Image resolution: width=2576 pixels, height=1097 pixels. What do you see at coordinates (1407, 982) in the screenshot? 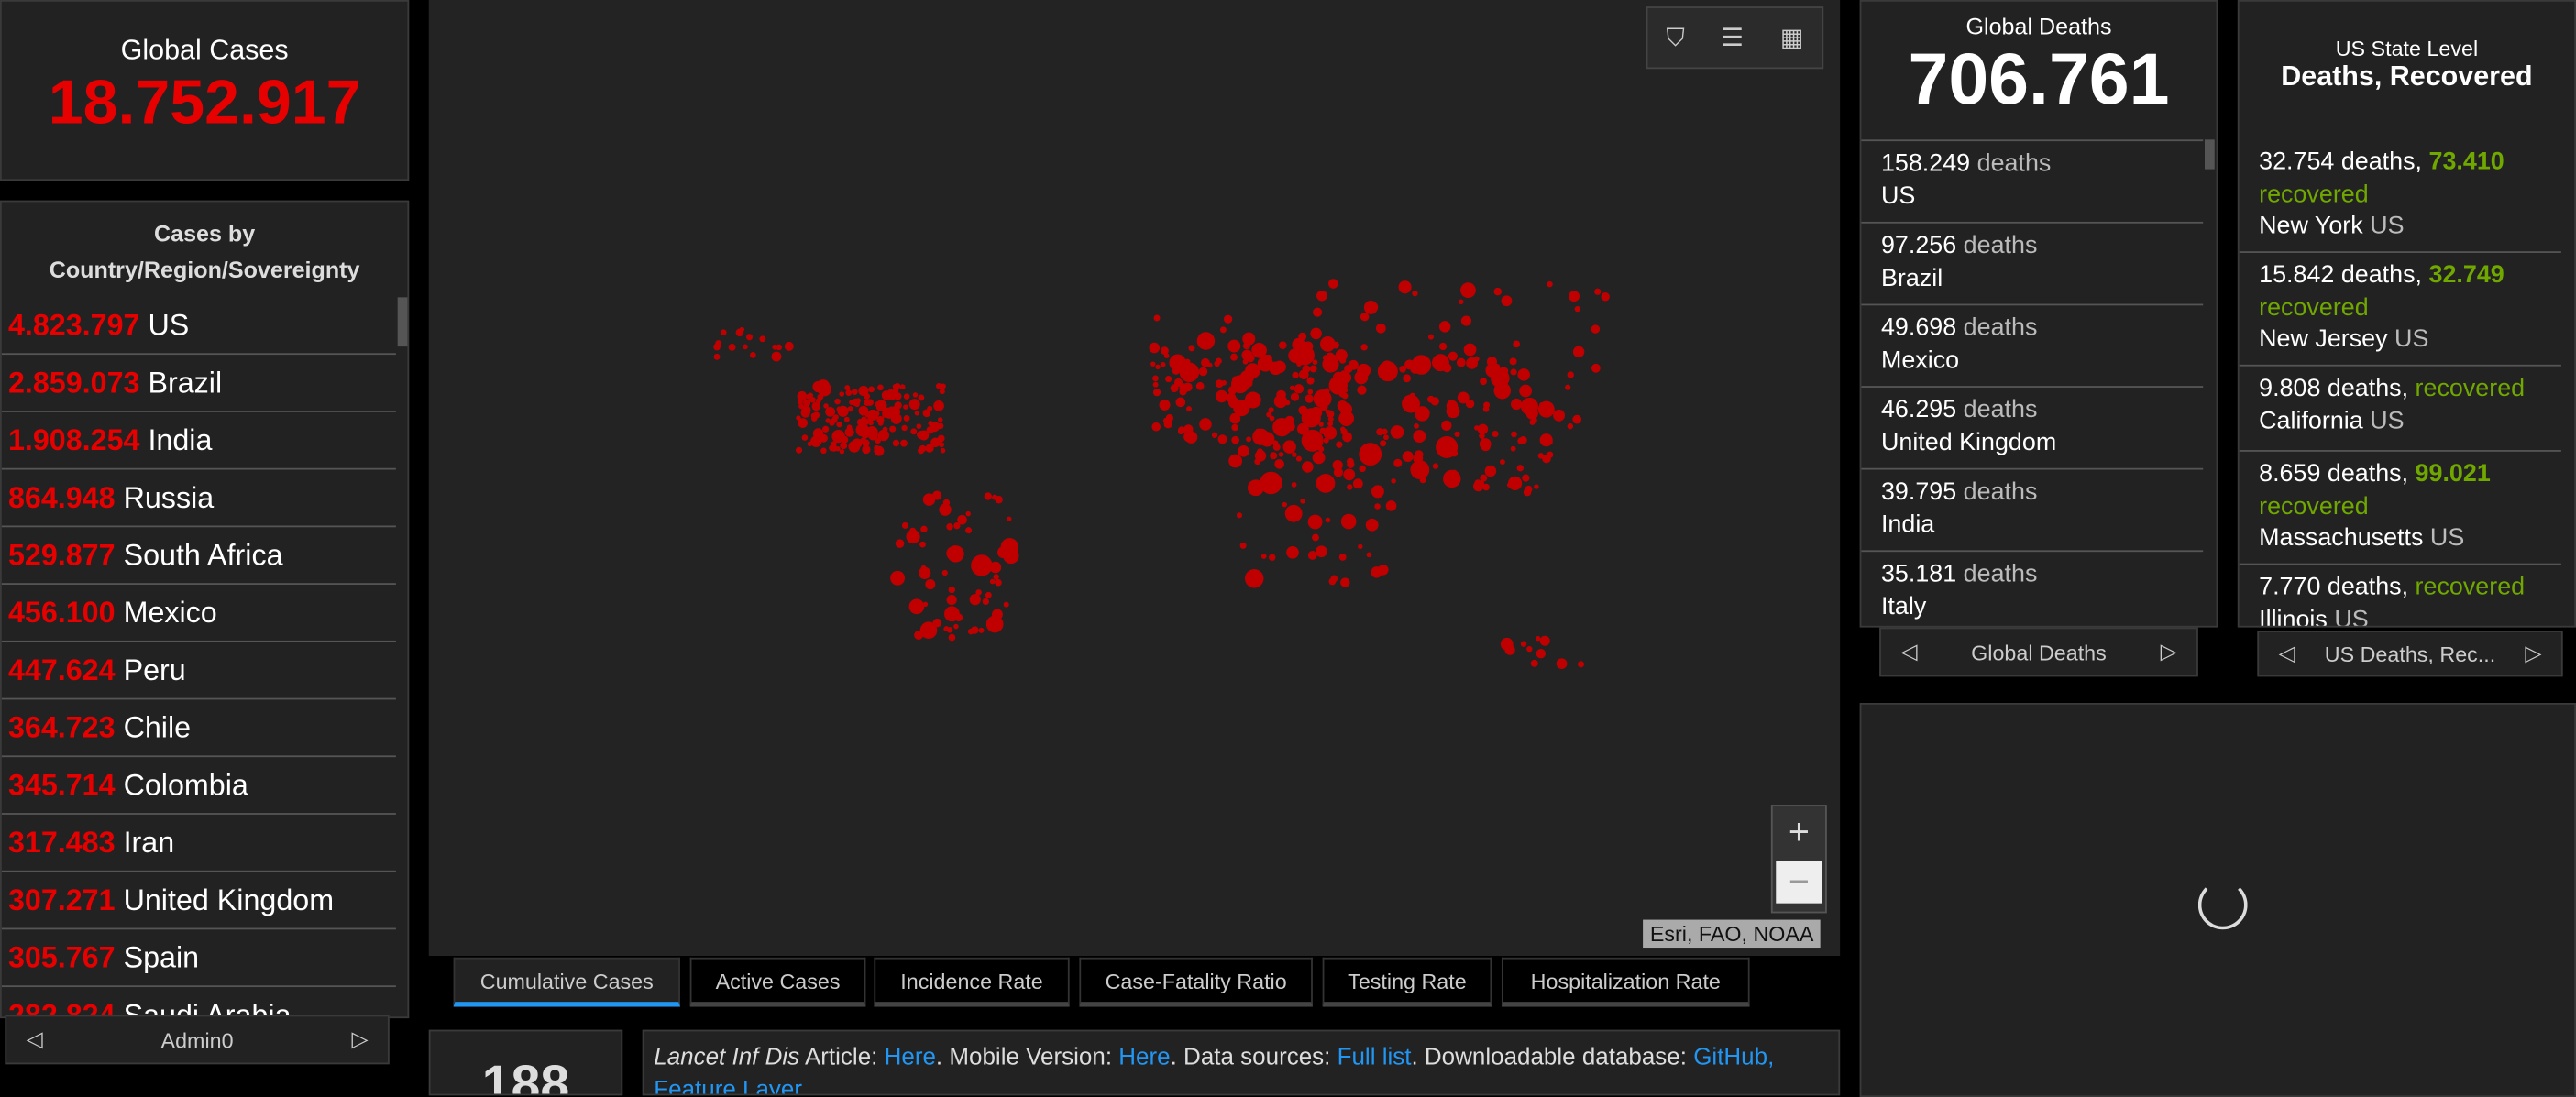
I see `tab-testing-rate: Testing Rate` at bounding box center [1407, 982].